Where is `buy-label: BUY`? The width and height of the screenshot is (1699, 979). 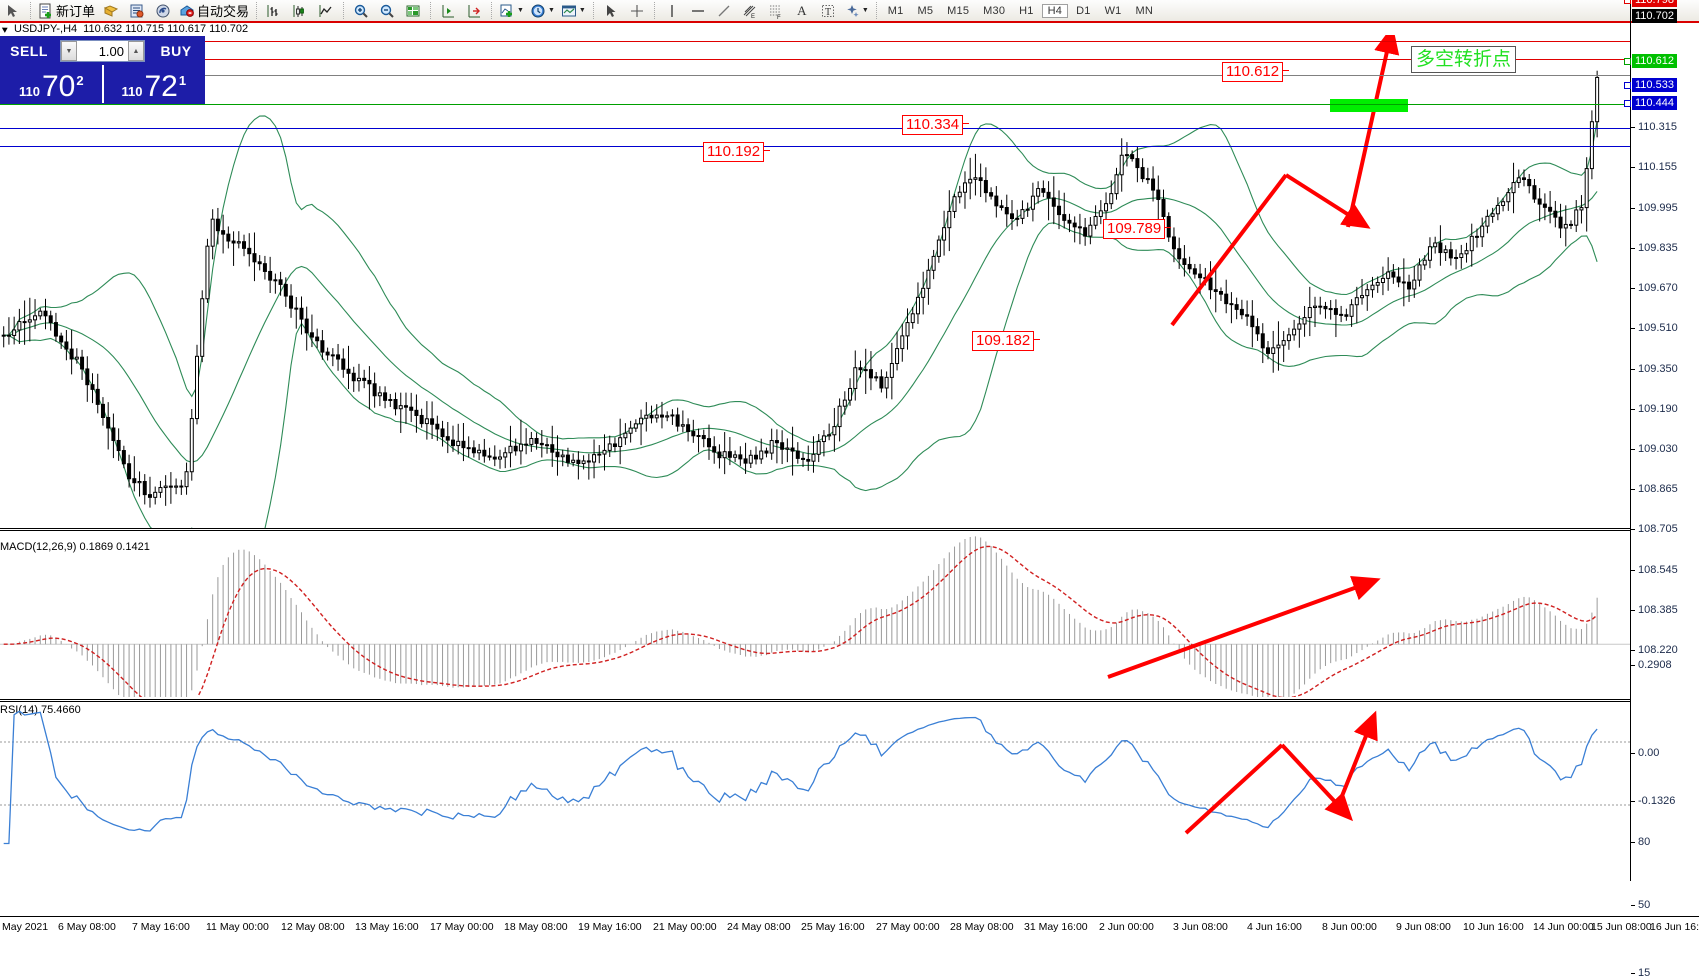
buy-label: BUY is located at coordinates (176, 51).